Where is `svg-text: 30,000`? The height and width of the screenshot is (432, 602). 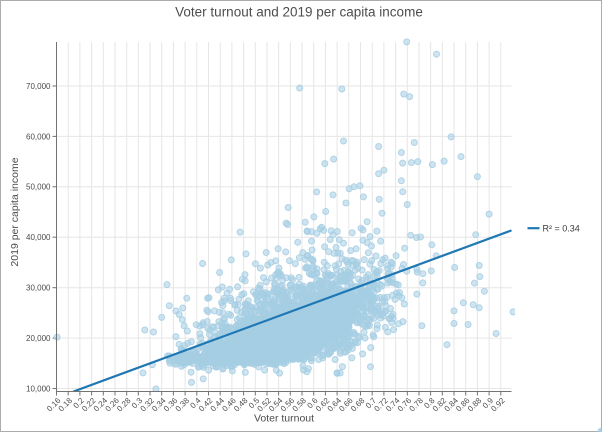
svg-text: 30,000 is located at coordinates (38, 288).